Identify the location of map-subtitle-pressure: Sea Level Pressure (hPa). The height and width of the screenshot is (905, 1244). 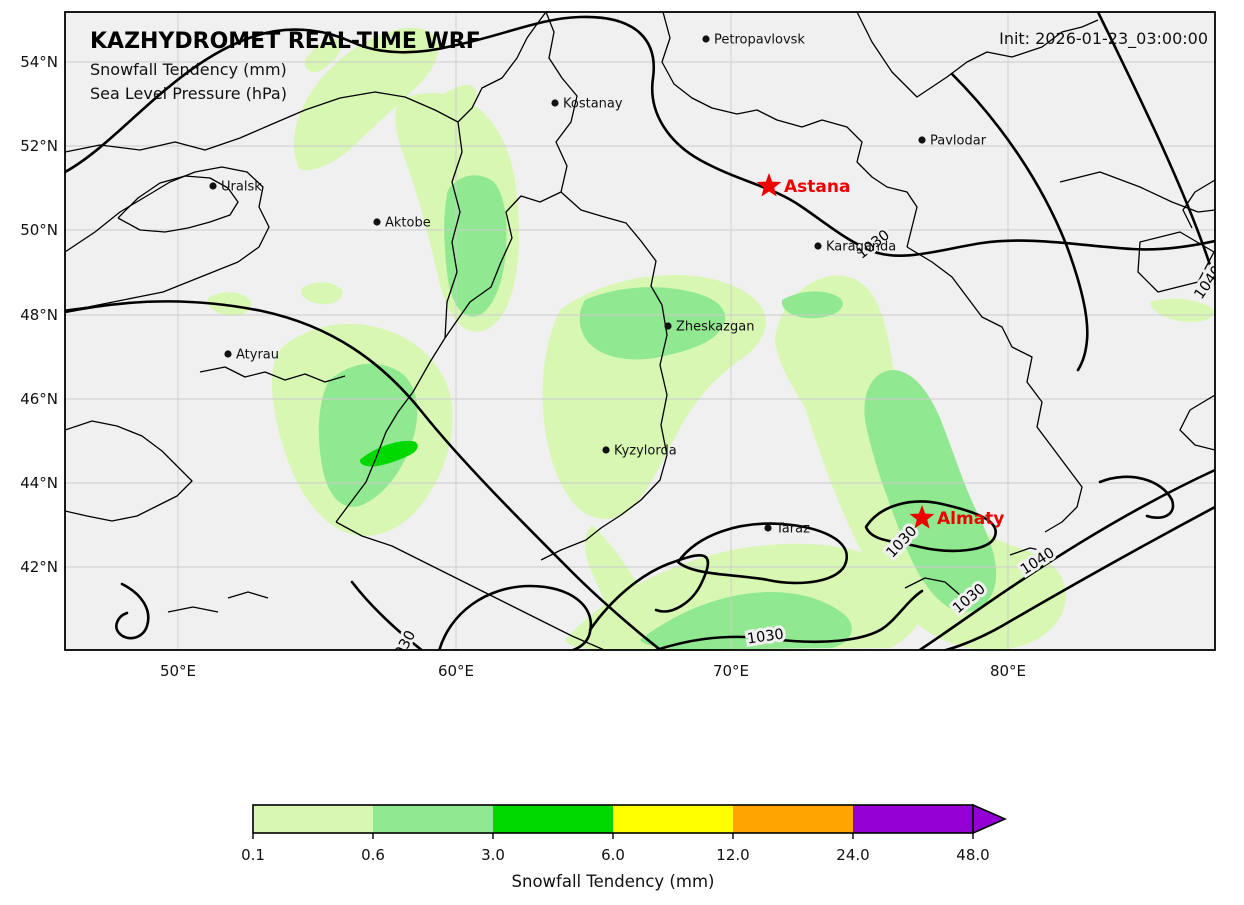
(188, 93).